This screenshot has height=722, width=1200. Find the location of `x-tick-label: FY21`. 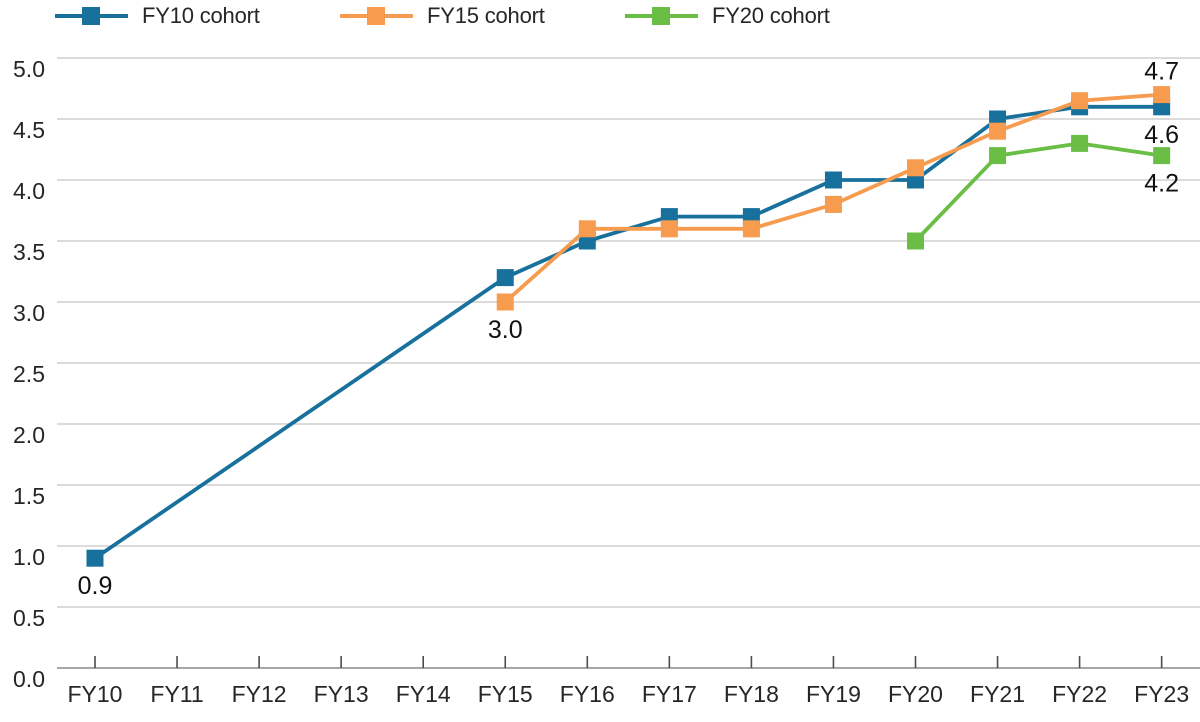

x-tick-label: FY21 is located at coordinates (997, 694).